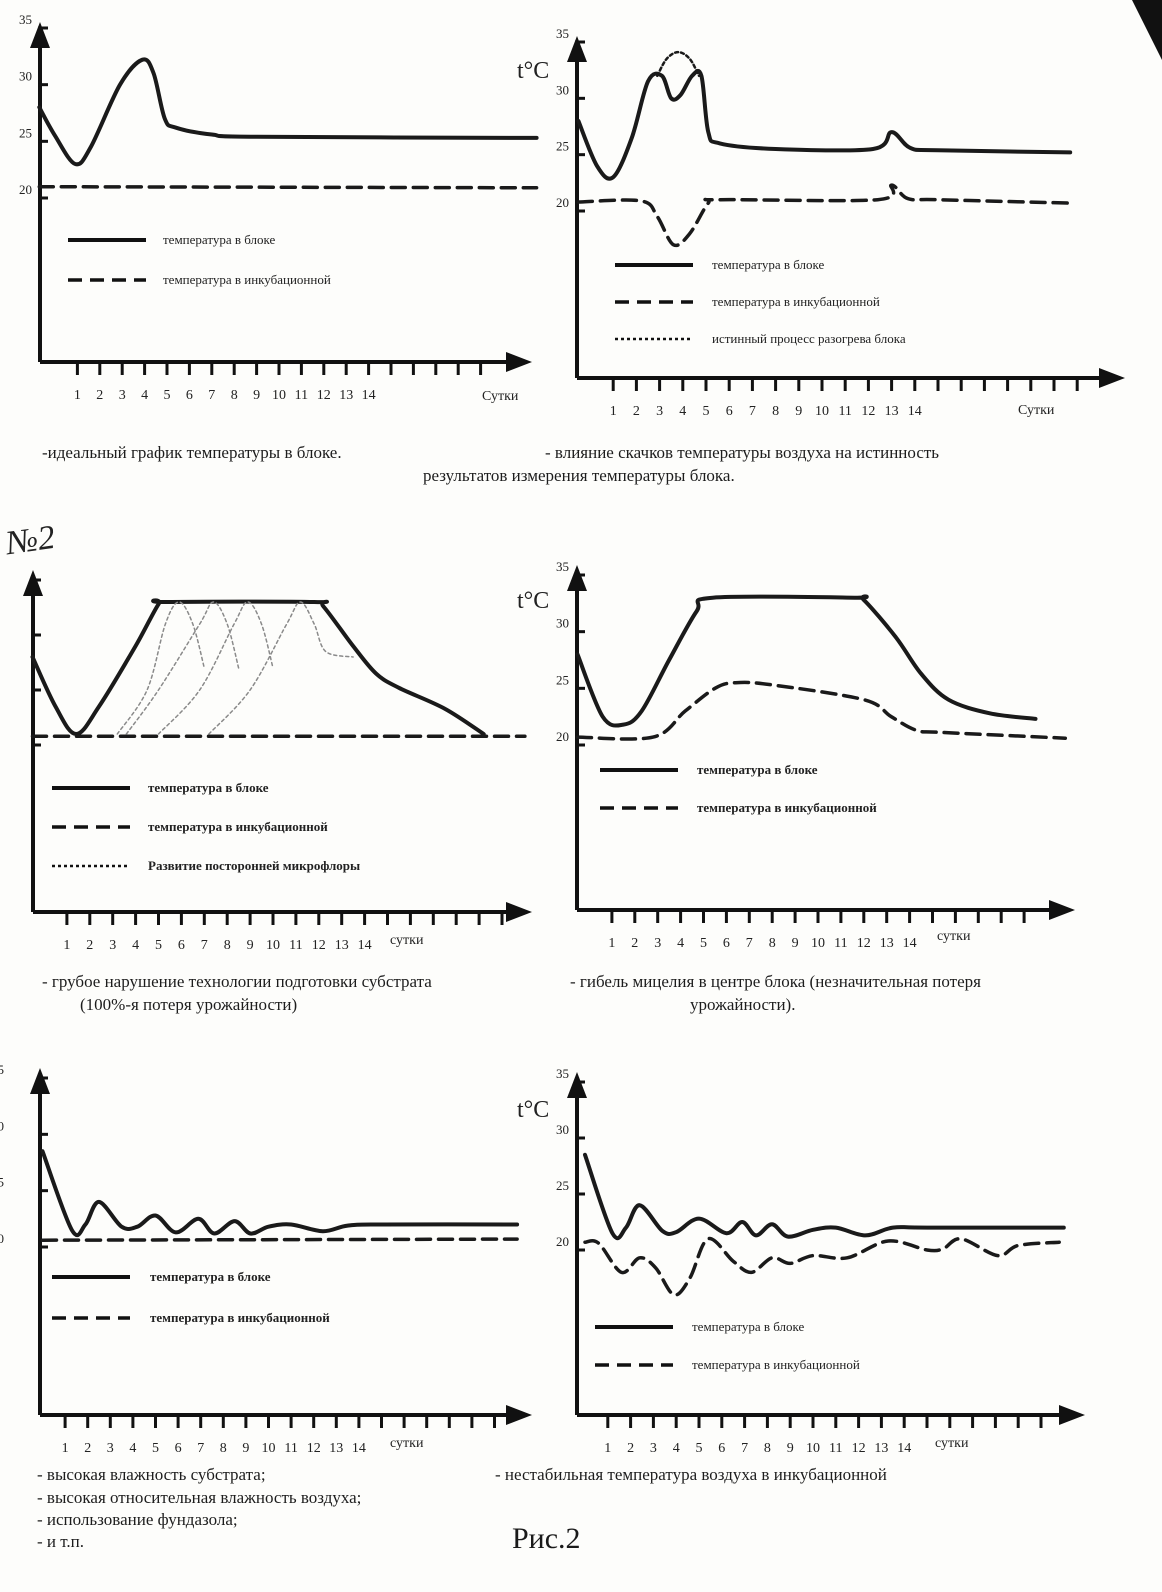 This screenshot has height=1592, width=1162. I want to click on scan-shadow, so click(1147, 30).